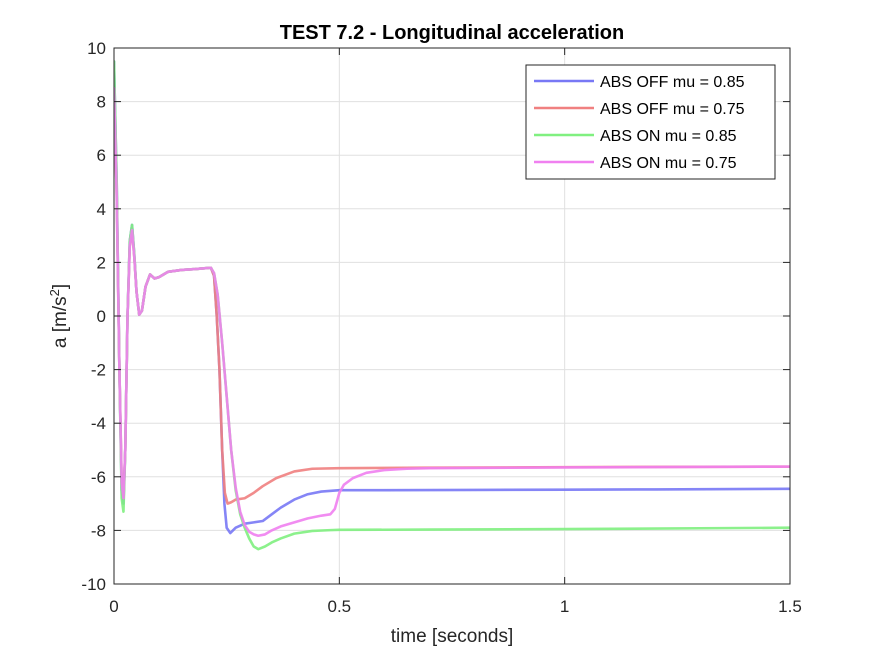 The height and width of the screenshot is (656, 875). I want to click on y-tick-label: 0, so click(101, 316).